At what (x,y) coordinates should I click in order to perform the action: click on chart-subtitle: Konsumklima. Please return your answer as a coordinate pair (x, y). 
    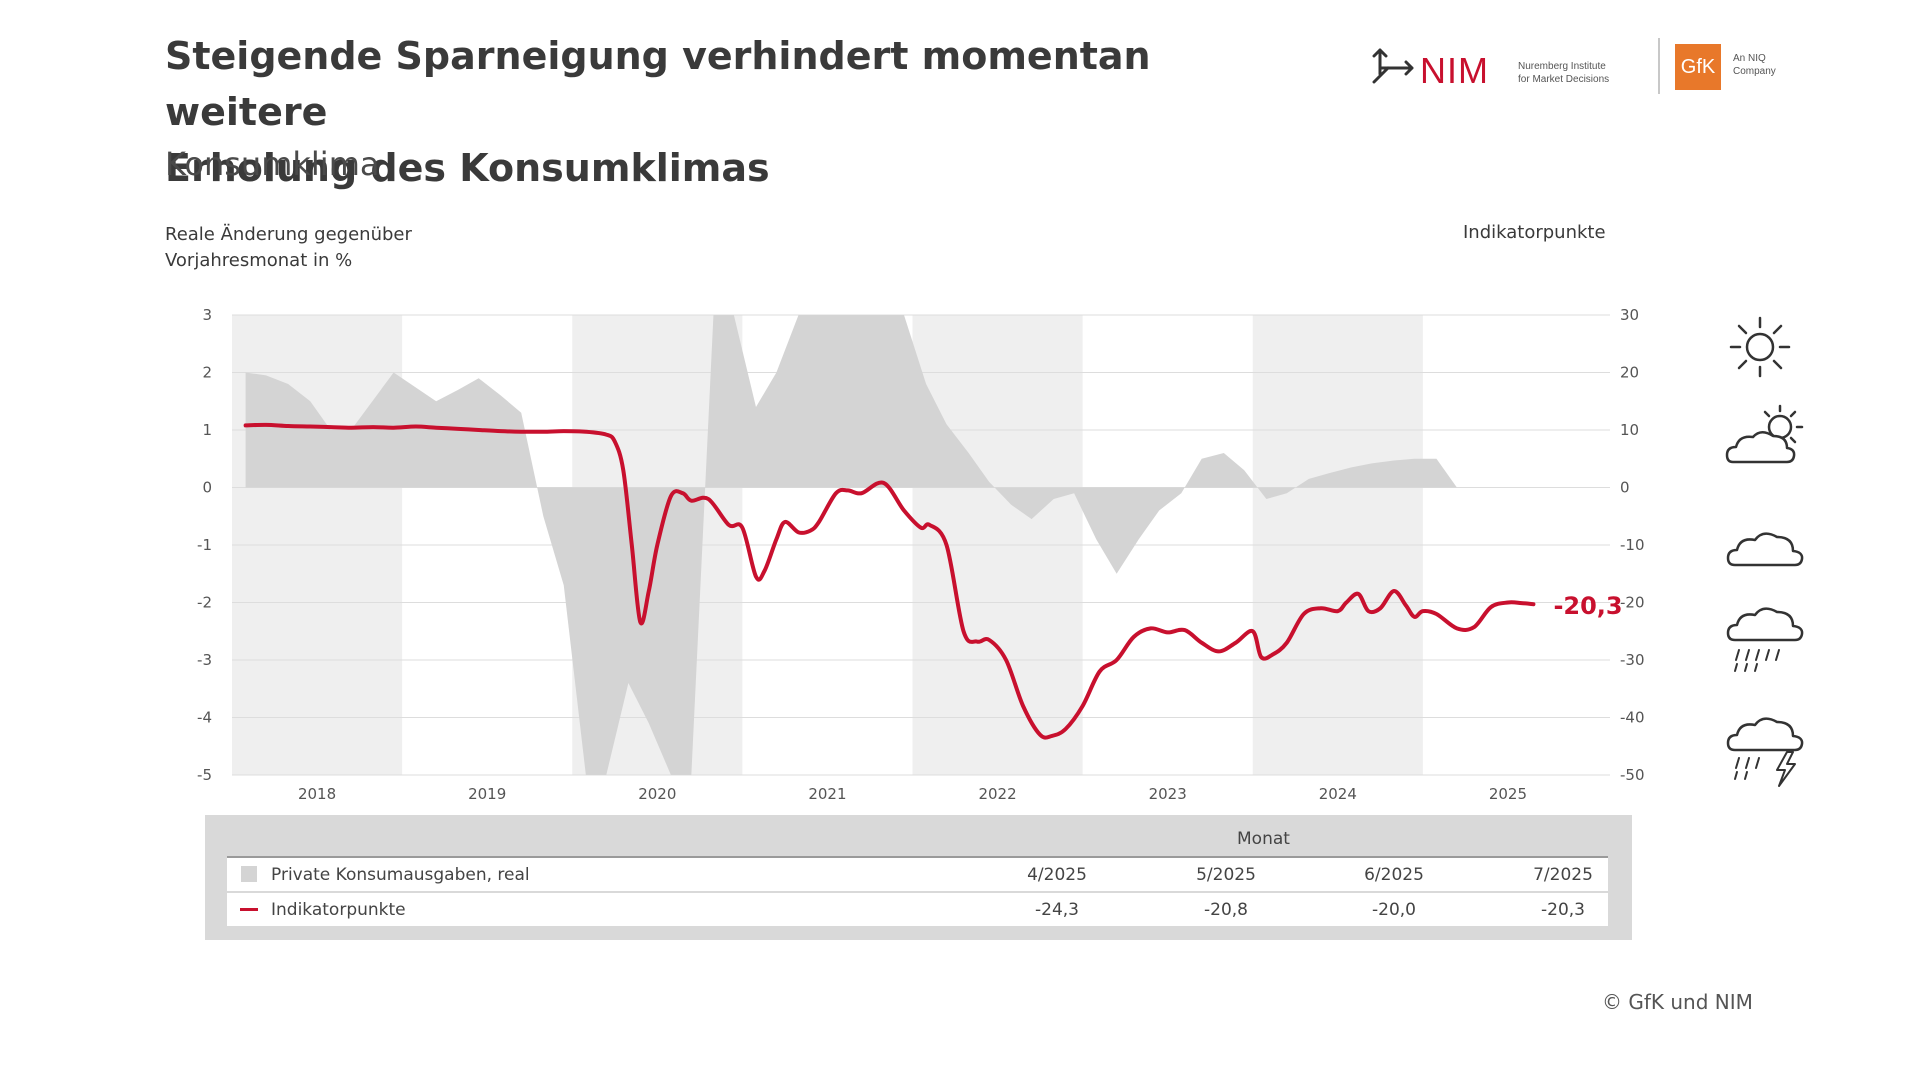
    Looking at the image, I should click on (272, 164).